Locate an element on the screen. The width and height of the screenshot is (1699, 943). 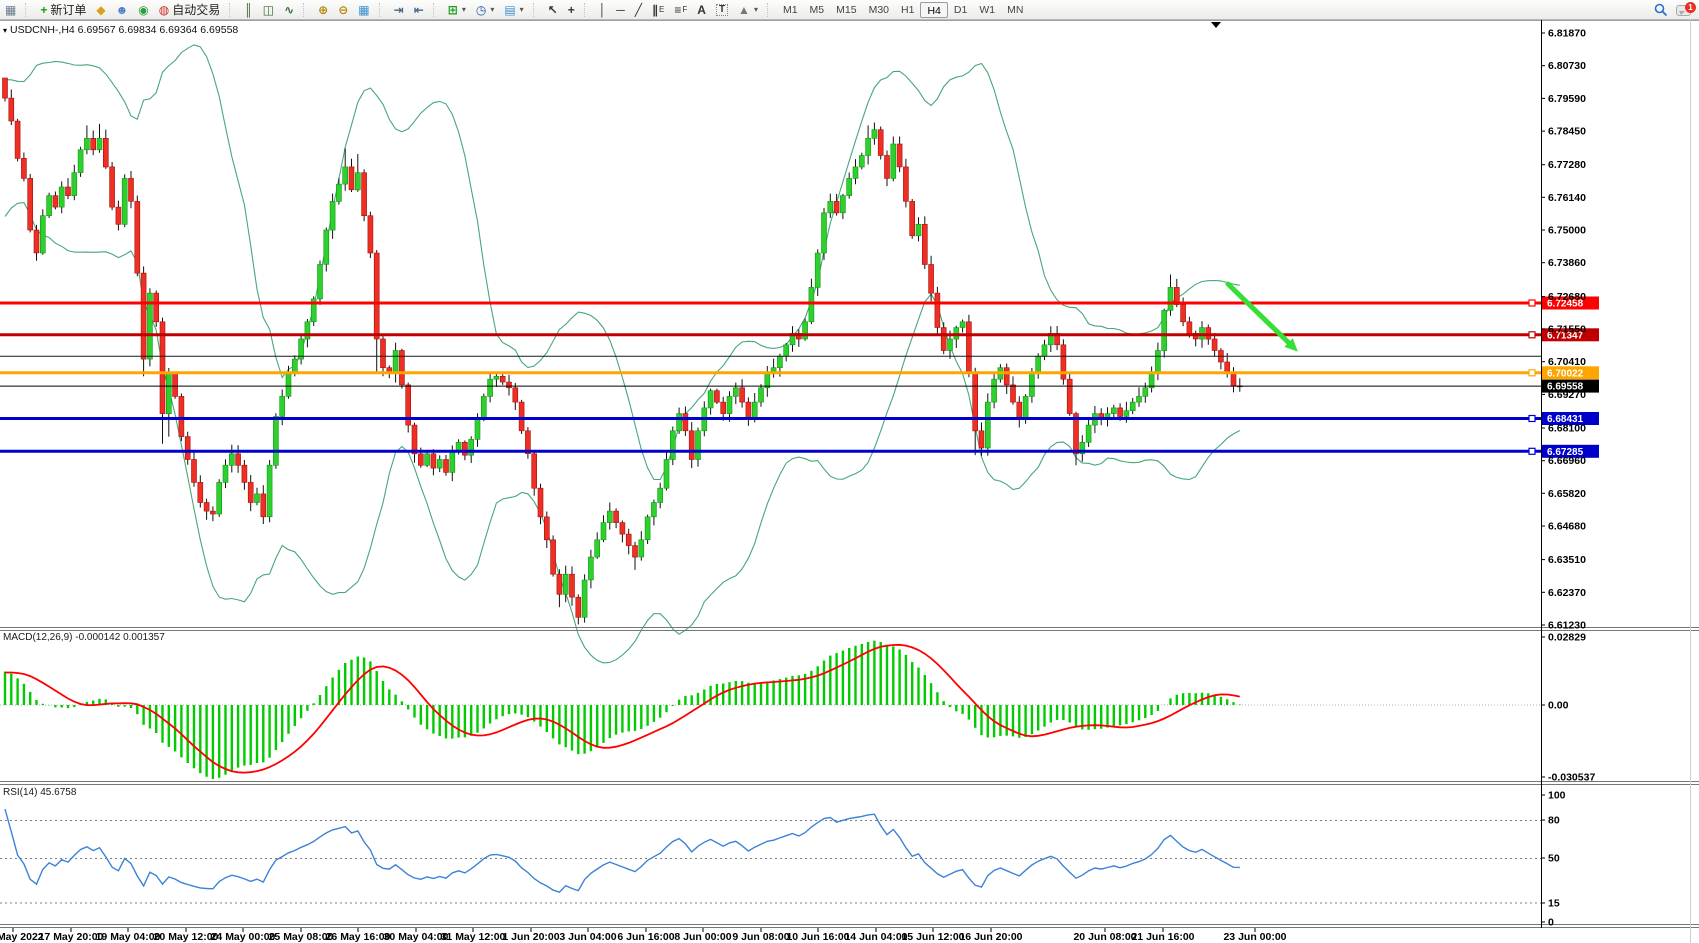
y-tick-label: 6.72680 is located at coordinates (1567, 297).